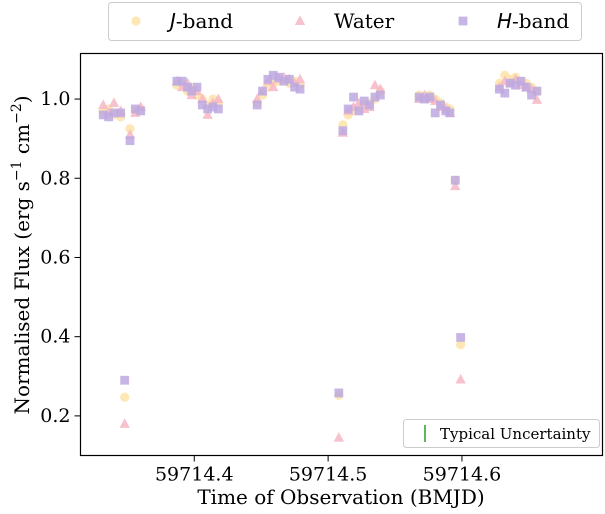 This screenshot has width=605, height=514. I want to click on legend-label-1: Water, so click(364, 21).